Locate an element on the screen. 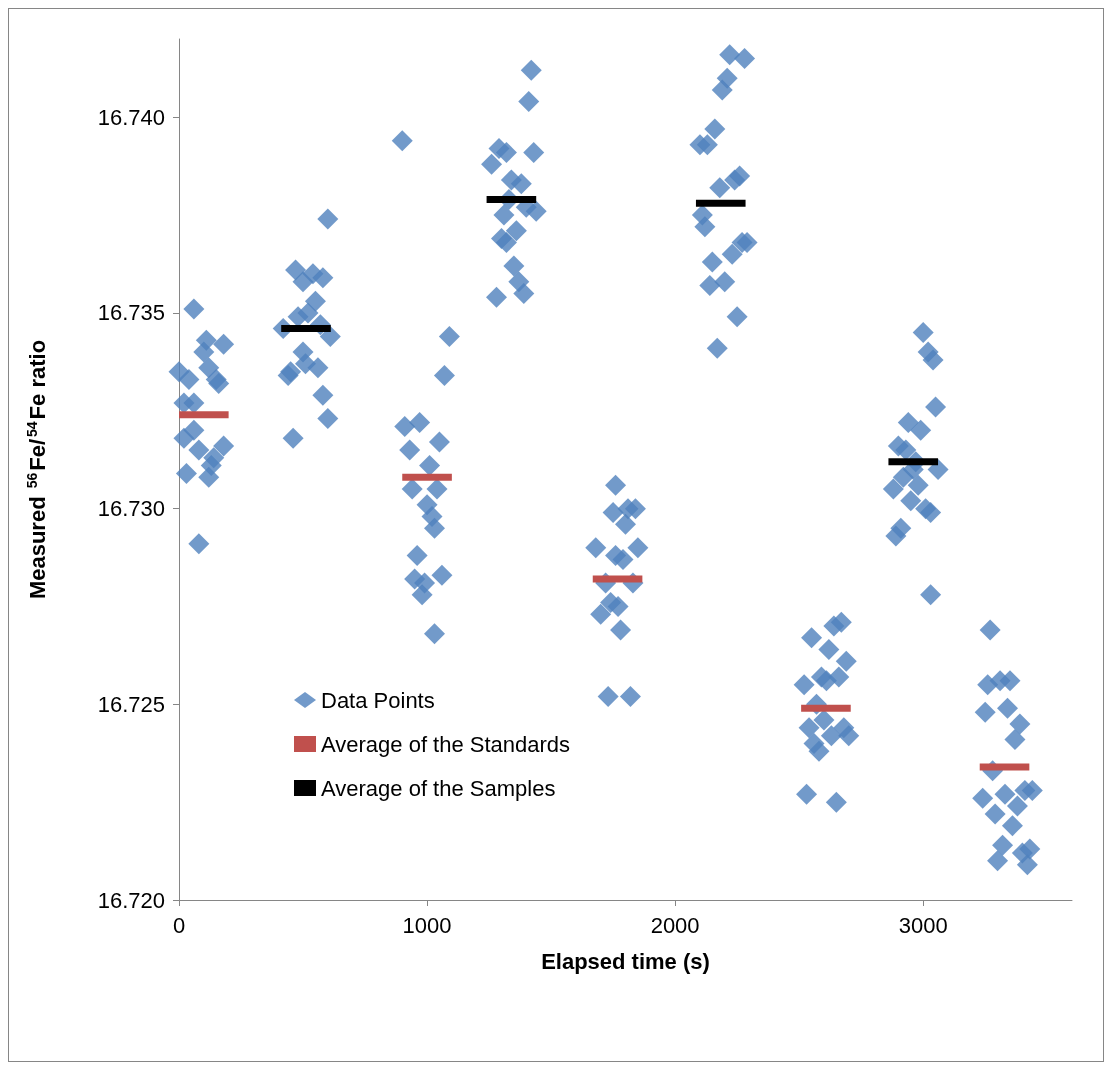  legend-label: Data Points is located at coordinates (378, 700).